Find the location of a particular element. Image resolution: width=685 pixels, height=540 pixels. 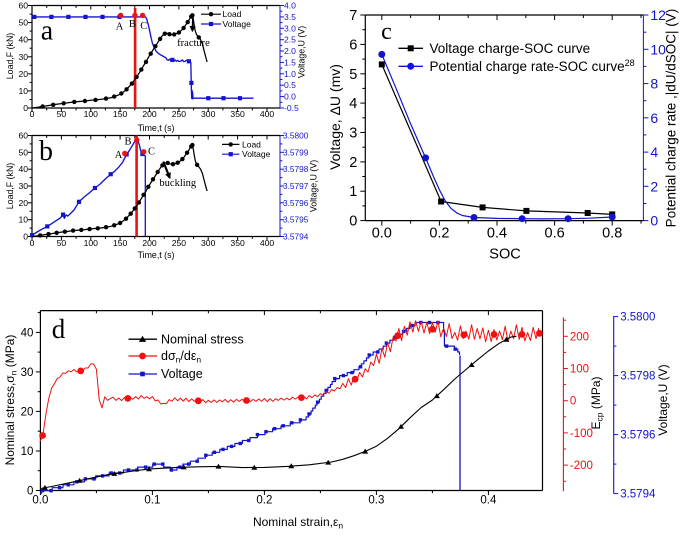

svg-text: c is located at coordinates (386, 32).